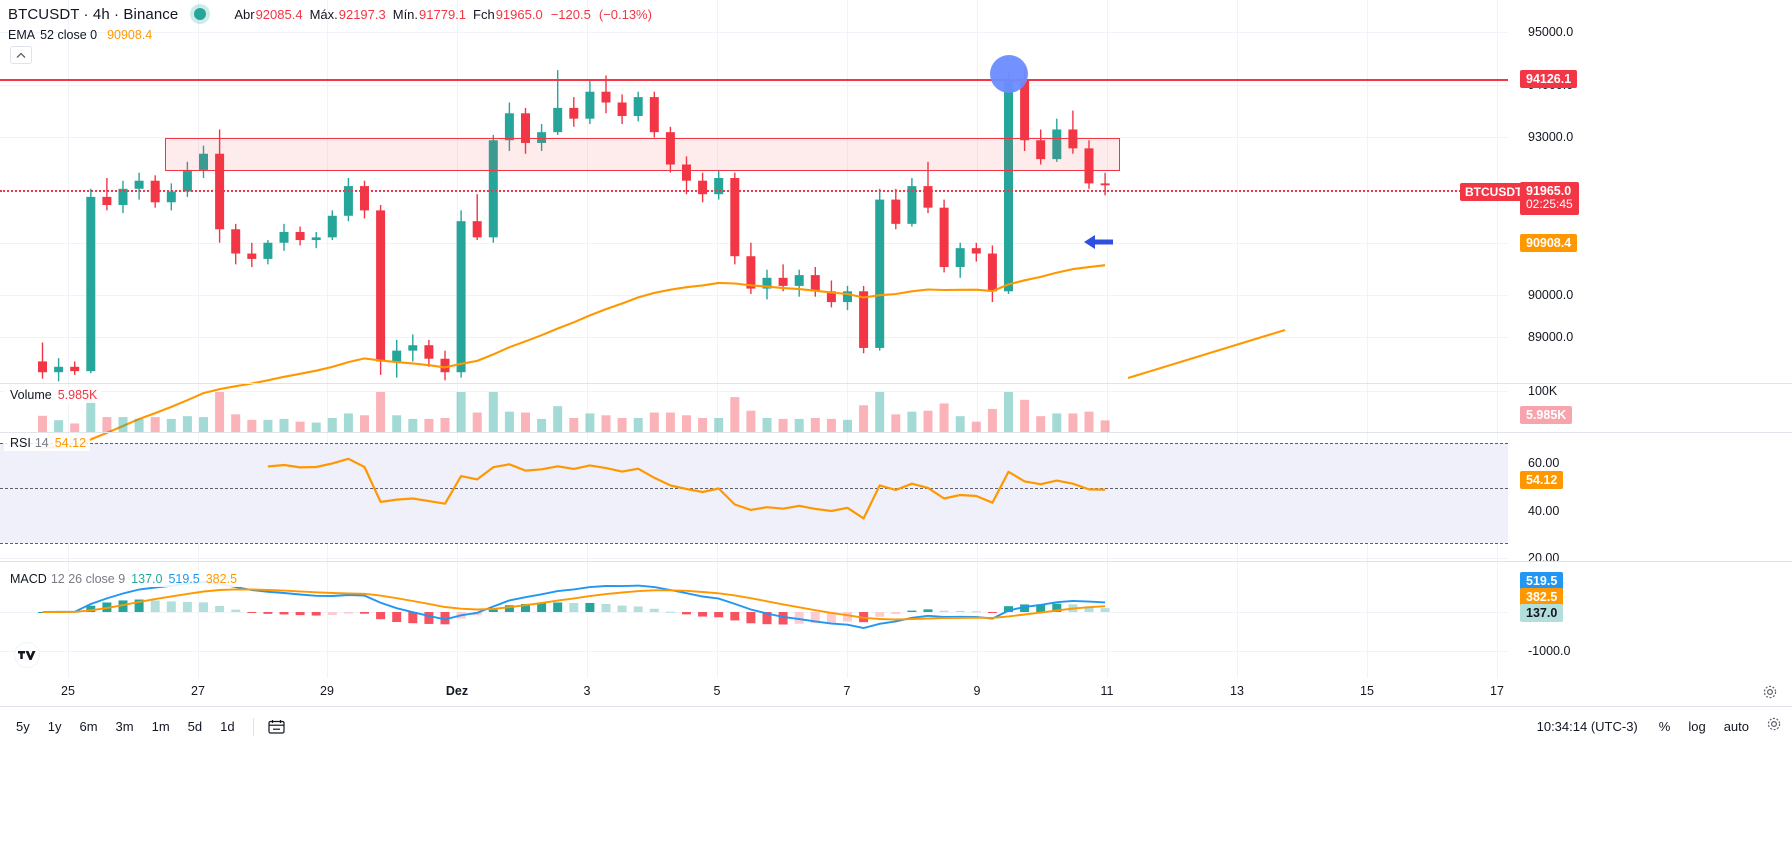 The height and width of the screenshot is (846, 1792). What do you see at coordinates (1543, 391) in the screenshot?
I see `volume-tick: 100K` at bounding box center [1543, 391].